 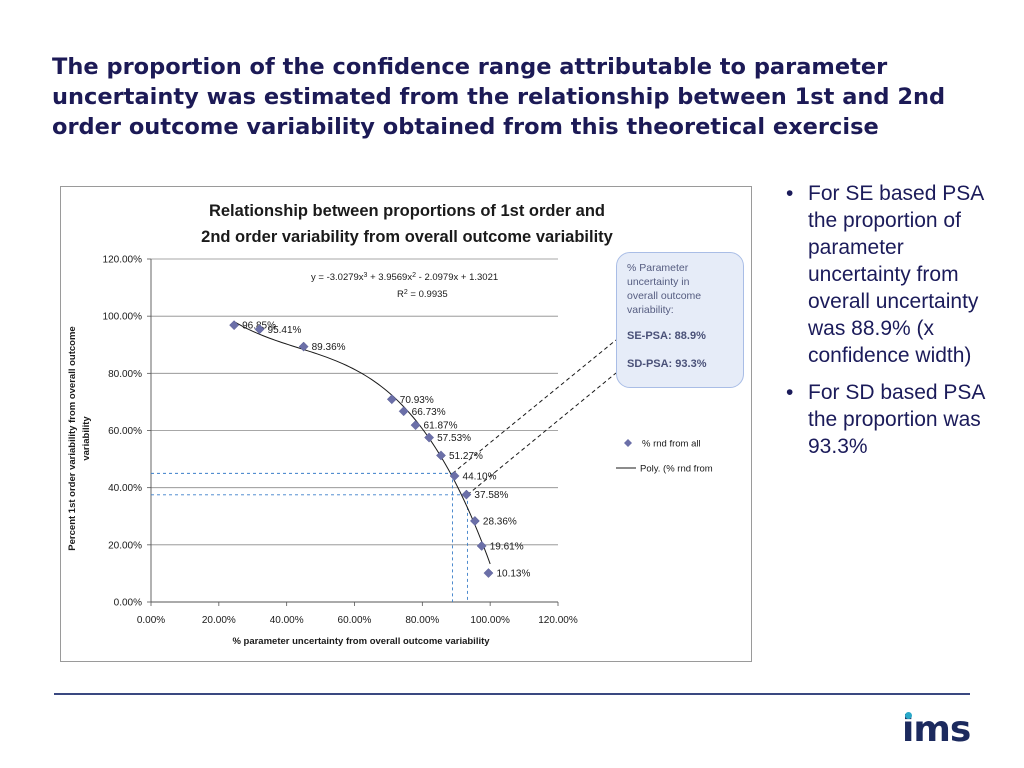 I want to click on y-tick-label: 80.00%, so click(x=125, y=374).